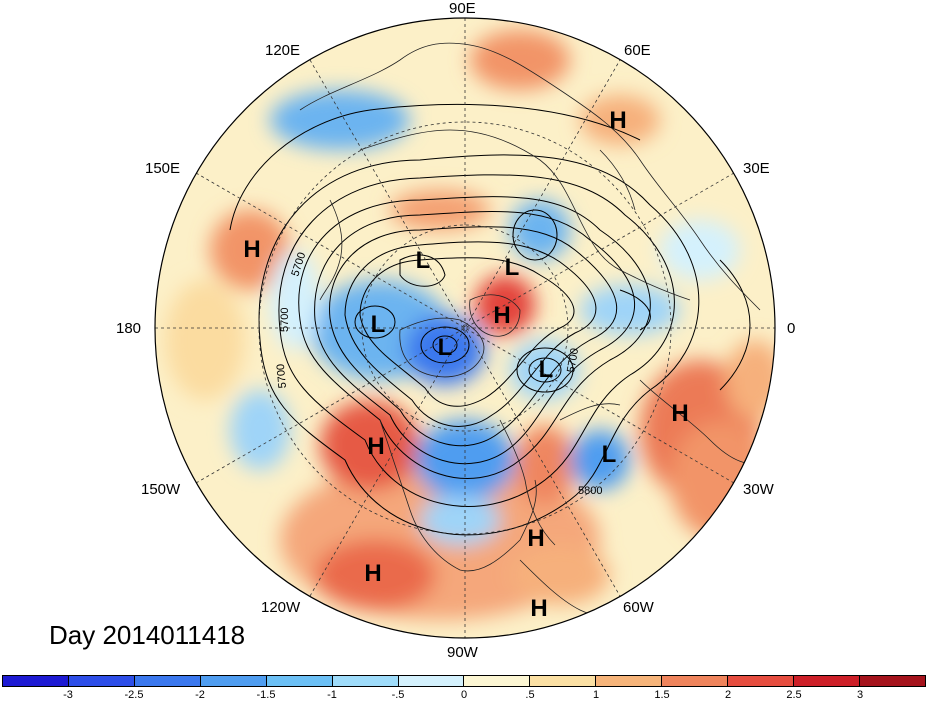 This screenshot has width=928, height=702. I want to click on lon-label-120w: 120W, so click(281, 607).